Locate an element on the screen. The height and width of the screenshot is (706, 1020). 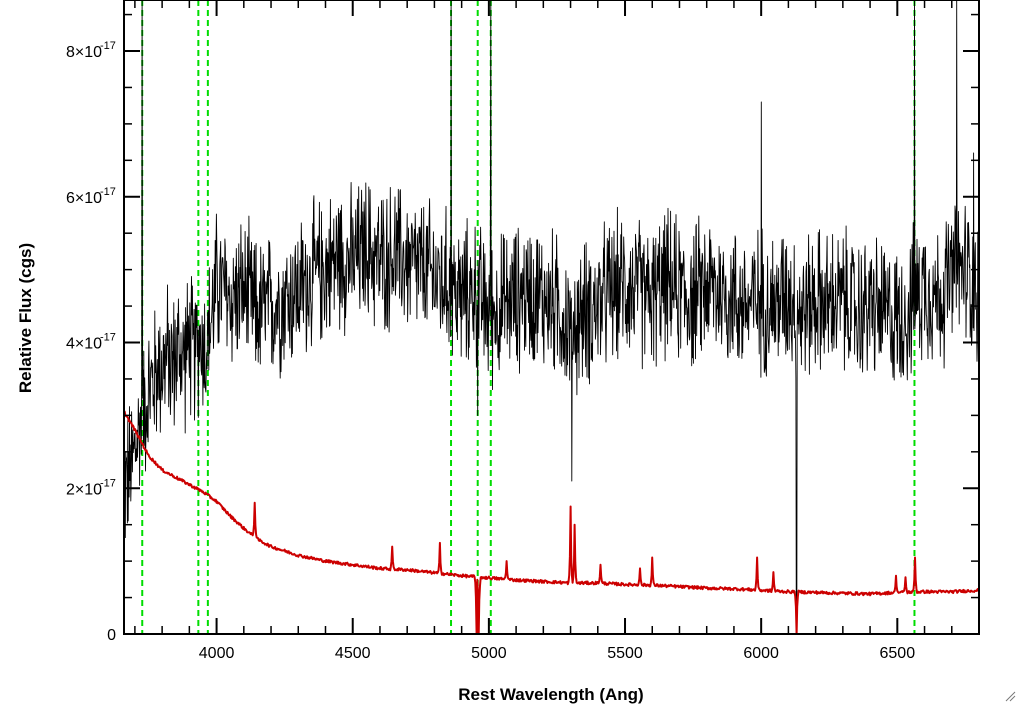
y-tick-label-2: 4×10 is located at coordinates (84, 344).